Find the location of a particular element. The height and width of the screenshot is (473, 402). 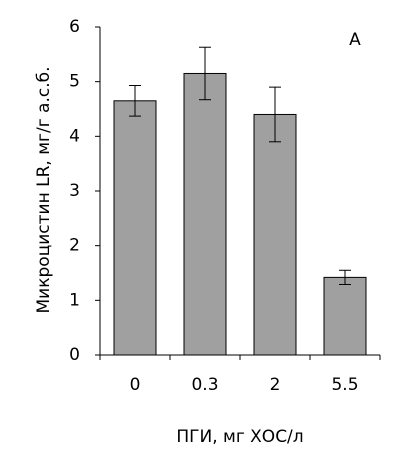

y-tick-label: 1 is located at coordinates (74, 300).